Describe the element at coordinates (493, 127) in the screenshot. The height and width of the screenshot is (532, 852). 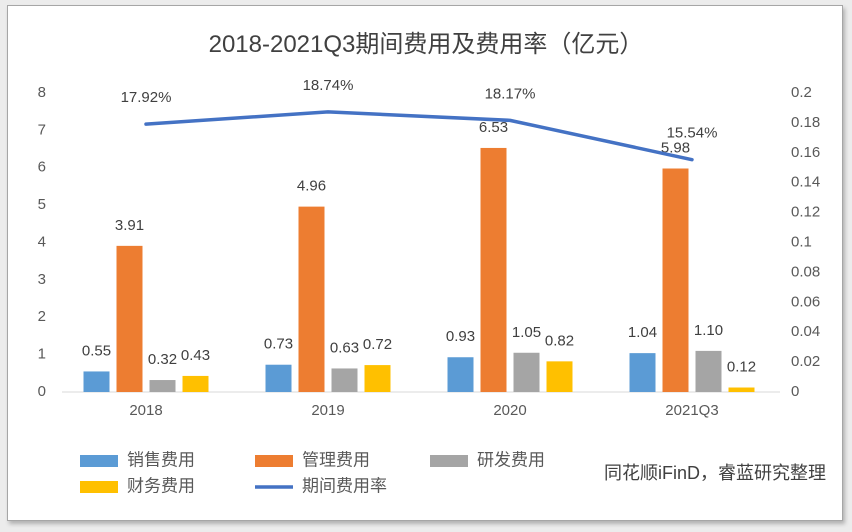
I see `data-label-admin-expense-2020: 6.53` at that location.